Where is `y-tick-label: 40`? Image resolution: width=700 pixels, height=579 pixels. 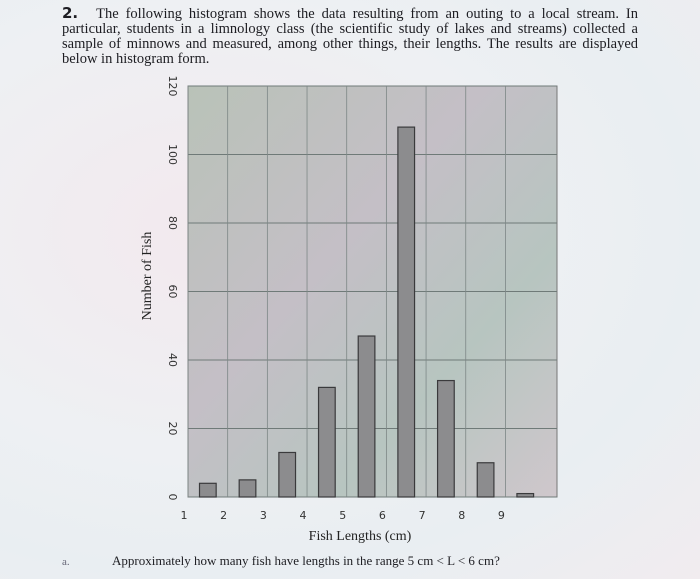 y-tick-label: 40 is located at coordinates (172, 360).